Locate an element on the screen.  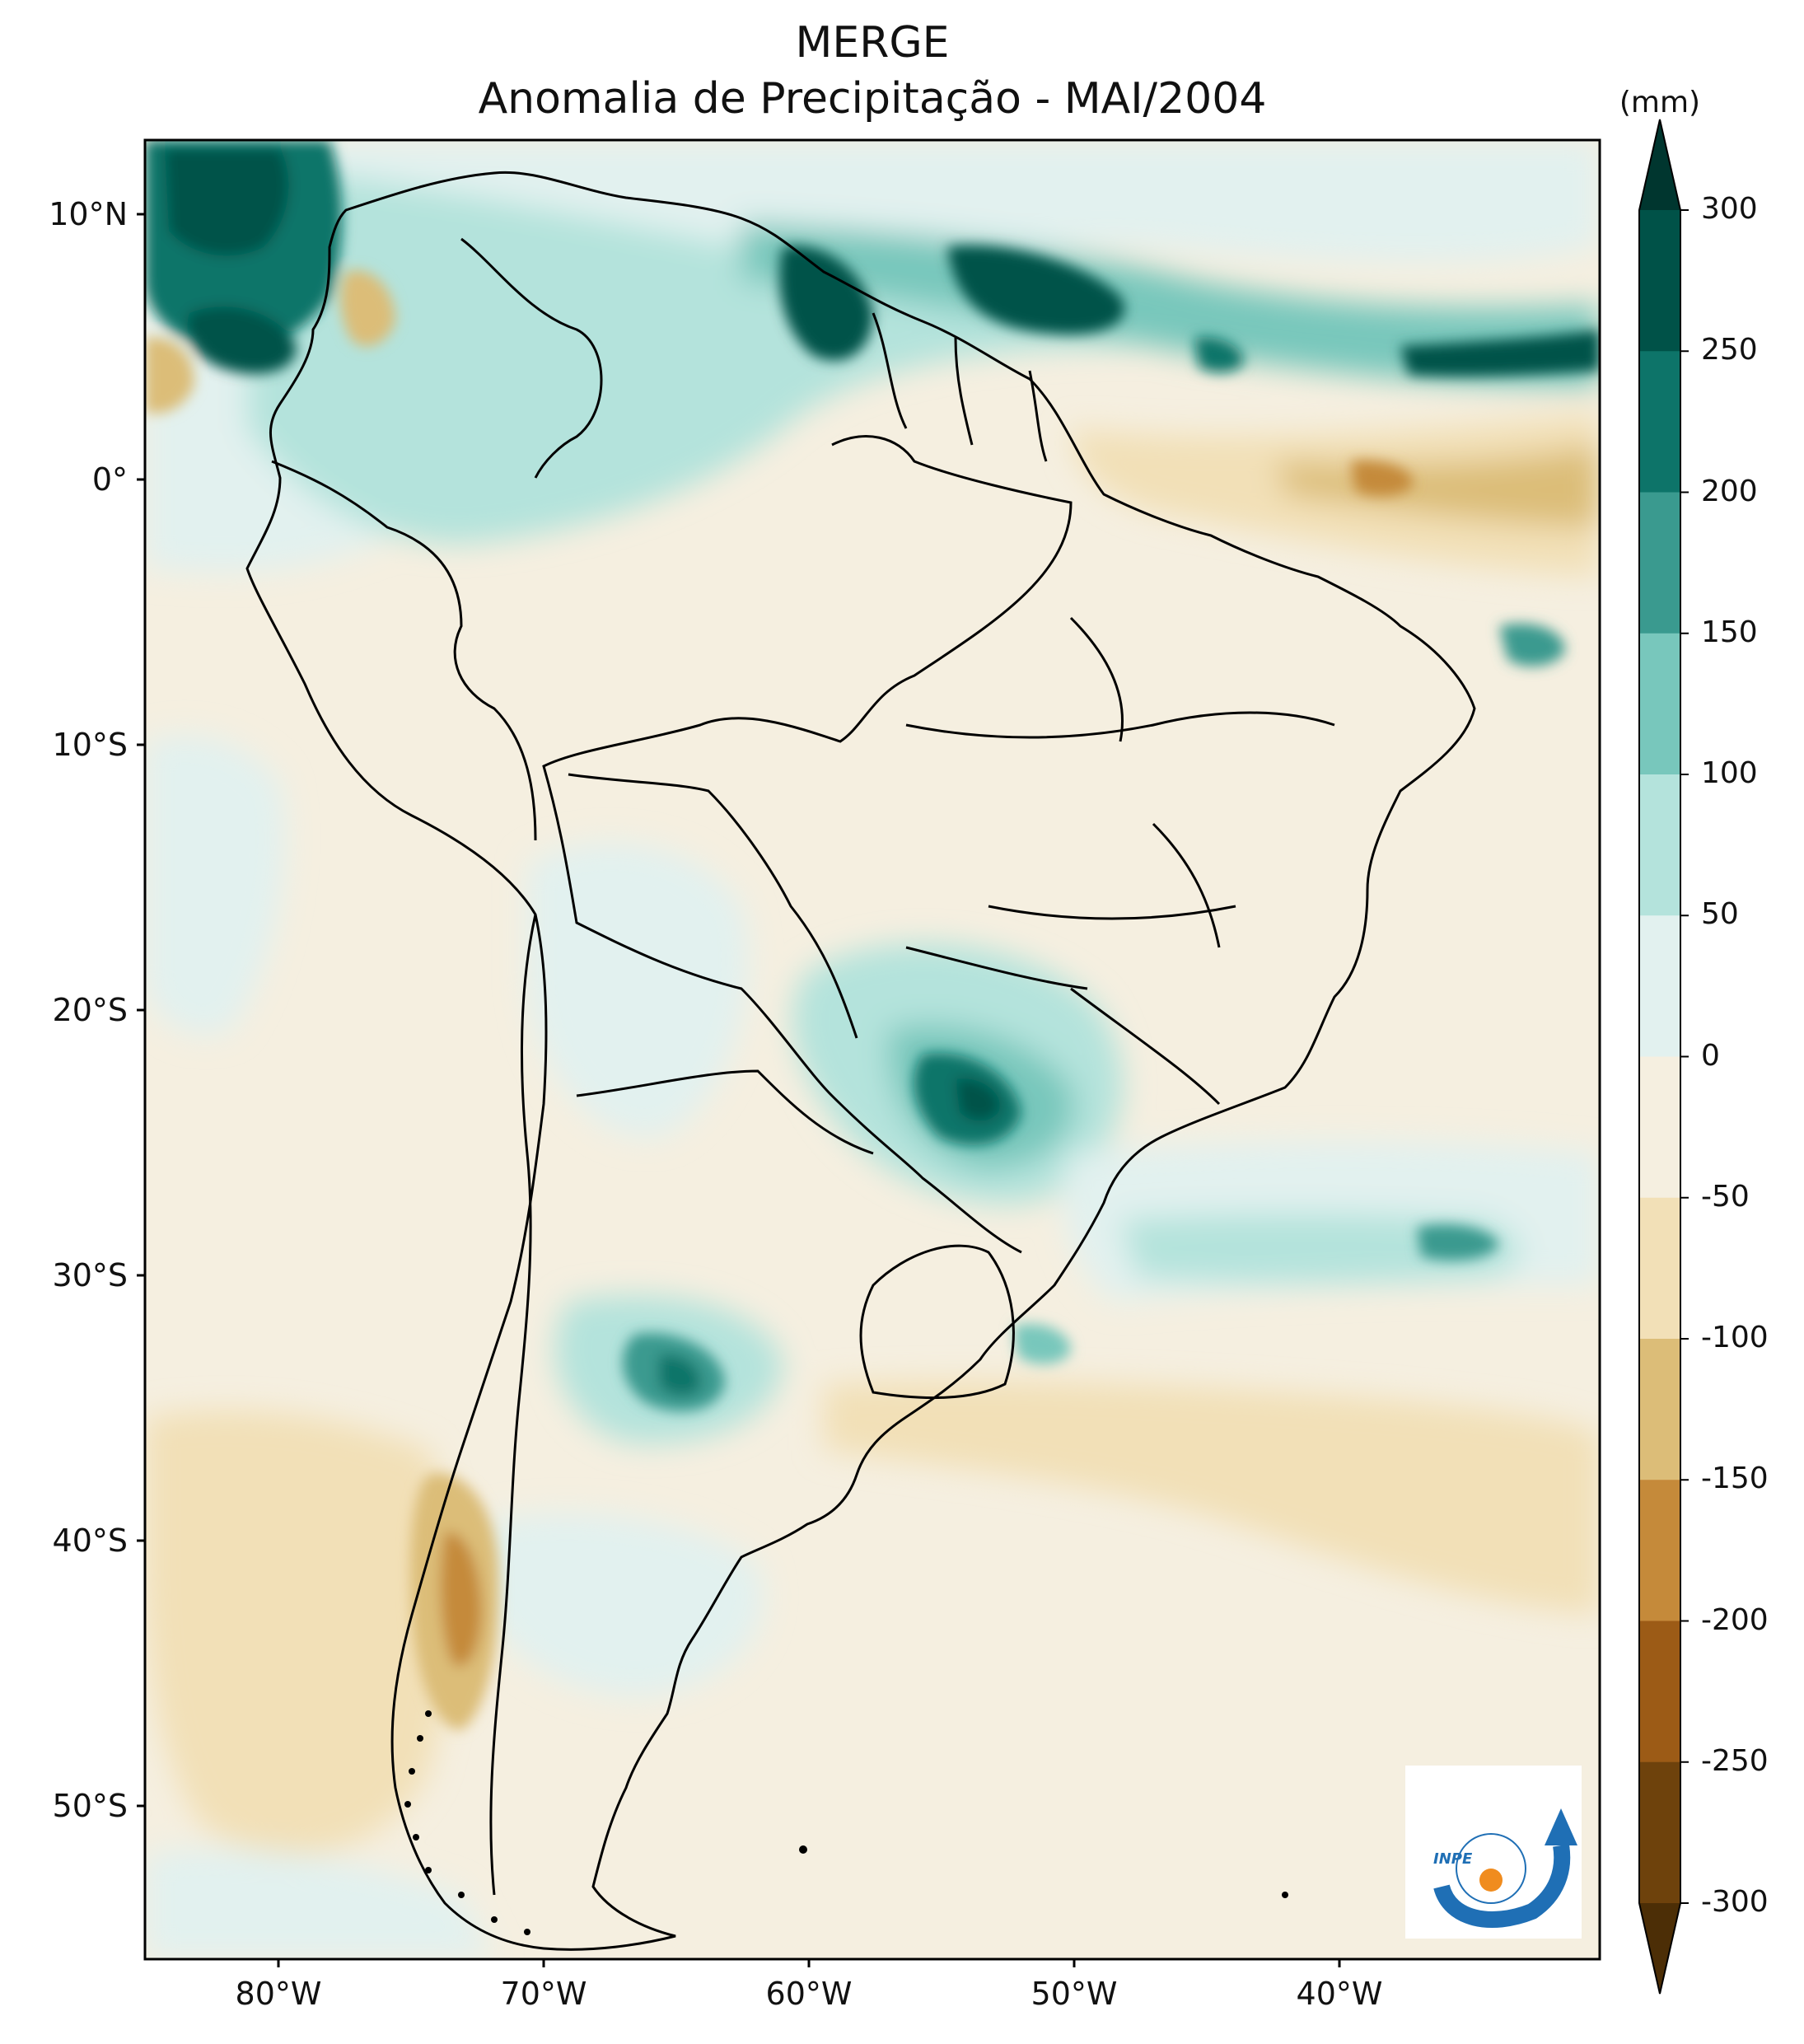
lat-tick-30s: 30°S is located at coordinates (90, 1275).